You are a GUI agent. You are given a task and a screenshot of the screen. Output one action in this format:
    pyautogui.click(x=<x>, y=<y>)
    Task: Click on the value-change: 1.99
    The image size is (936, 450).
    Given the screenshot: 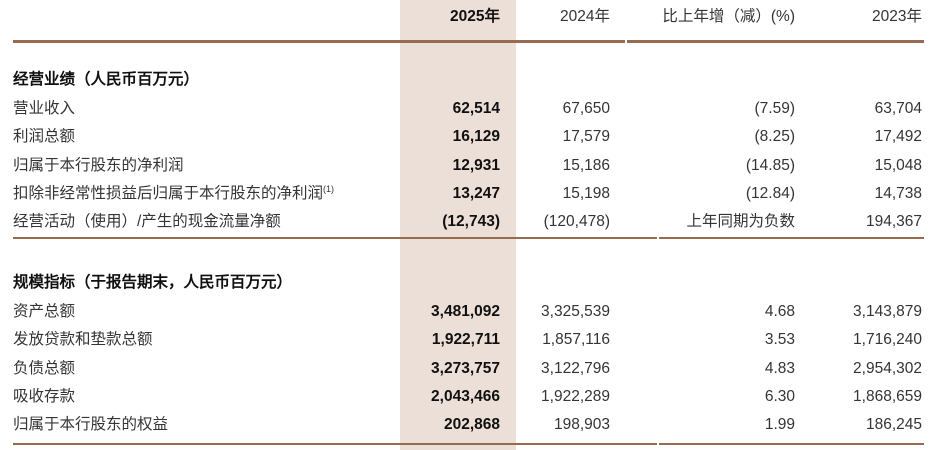 What is the action you would take?
    pyautogui.click(x=779, y=425)
    